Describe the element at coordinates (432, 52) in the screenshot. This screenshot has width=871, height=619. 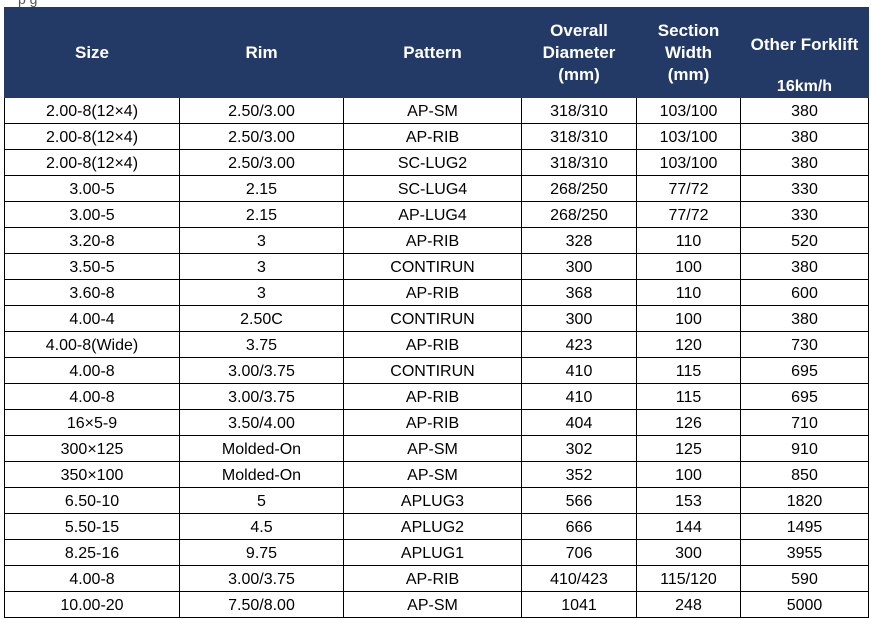
I see `header-pattern: Pattern` at that location.